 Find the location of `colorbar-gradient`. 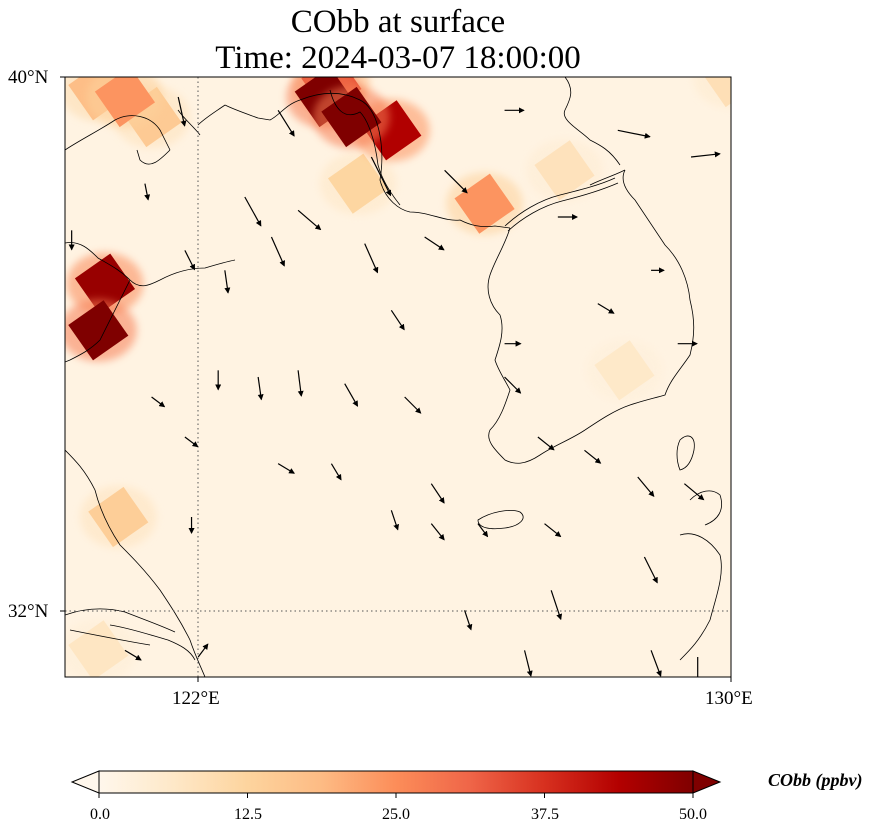

colorbar-gradient is located at coordinates (396, 782).